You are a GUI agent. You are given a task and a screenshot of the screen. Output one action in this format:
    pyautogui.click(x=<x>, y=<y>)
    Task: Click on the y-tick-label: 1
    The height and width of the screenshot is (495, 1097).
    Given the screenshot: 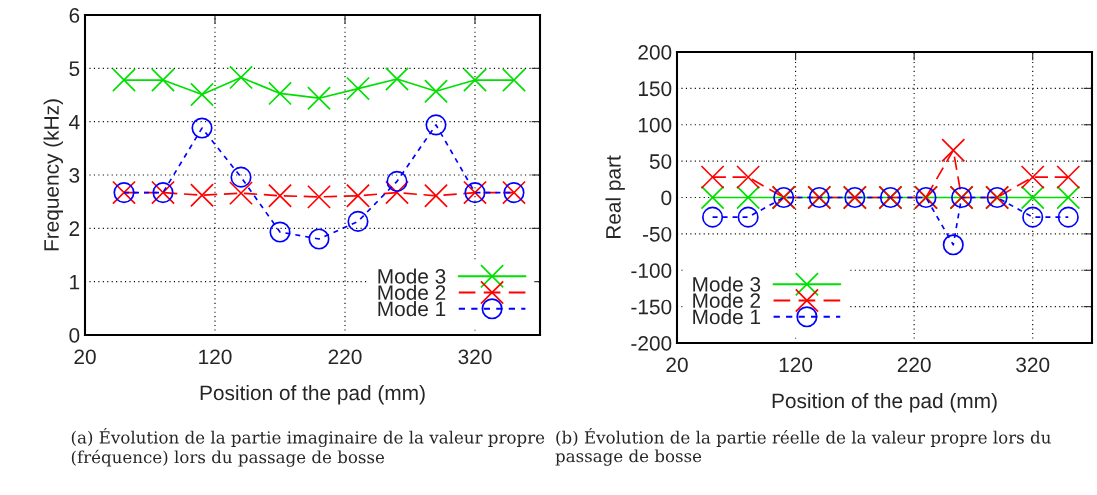 What is the action you would take?
    pyautogui.click(x=75, y=282)
    